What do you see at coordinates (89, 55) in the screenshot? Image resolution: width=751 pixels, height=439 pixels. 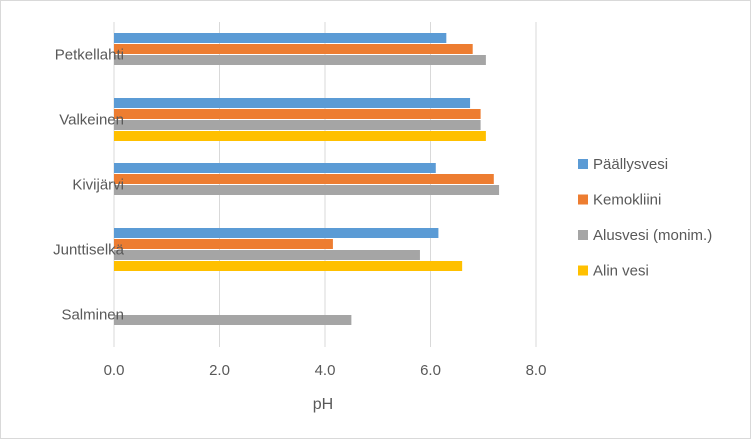 I see `category-label: Petkellahti` at bounding box center [89, 55].